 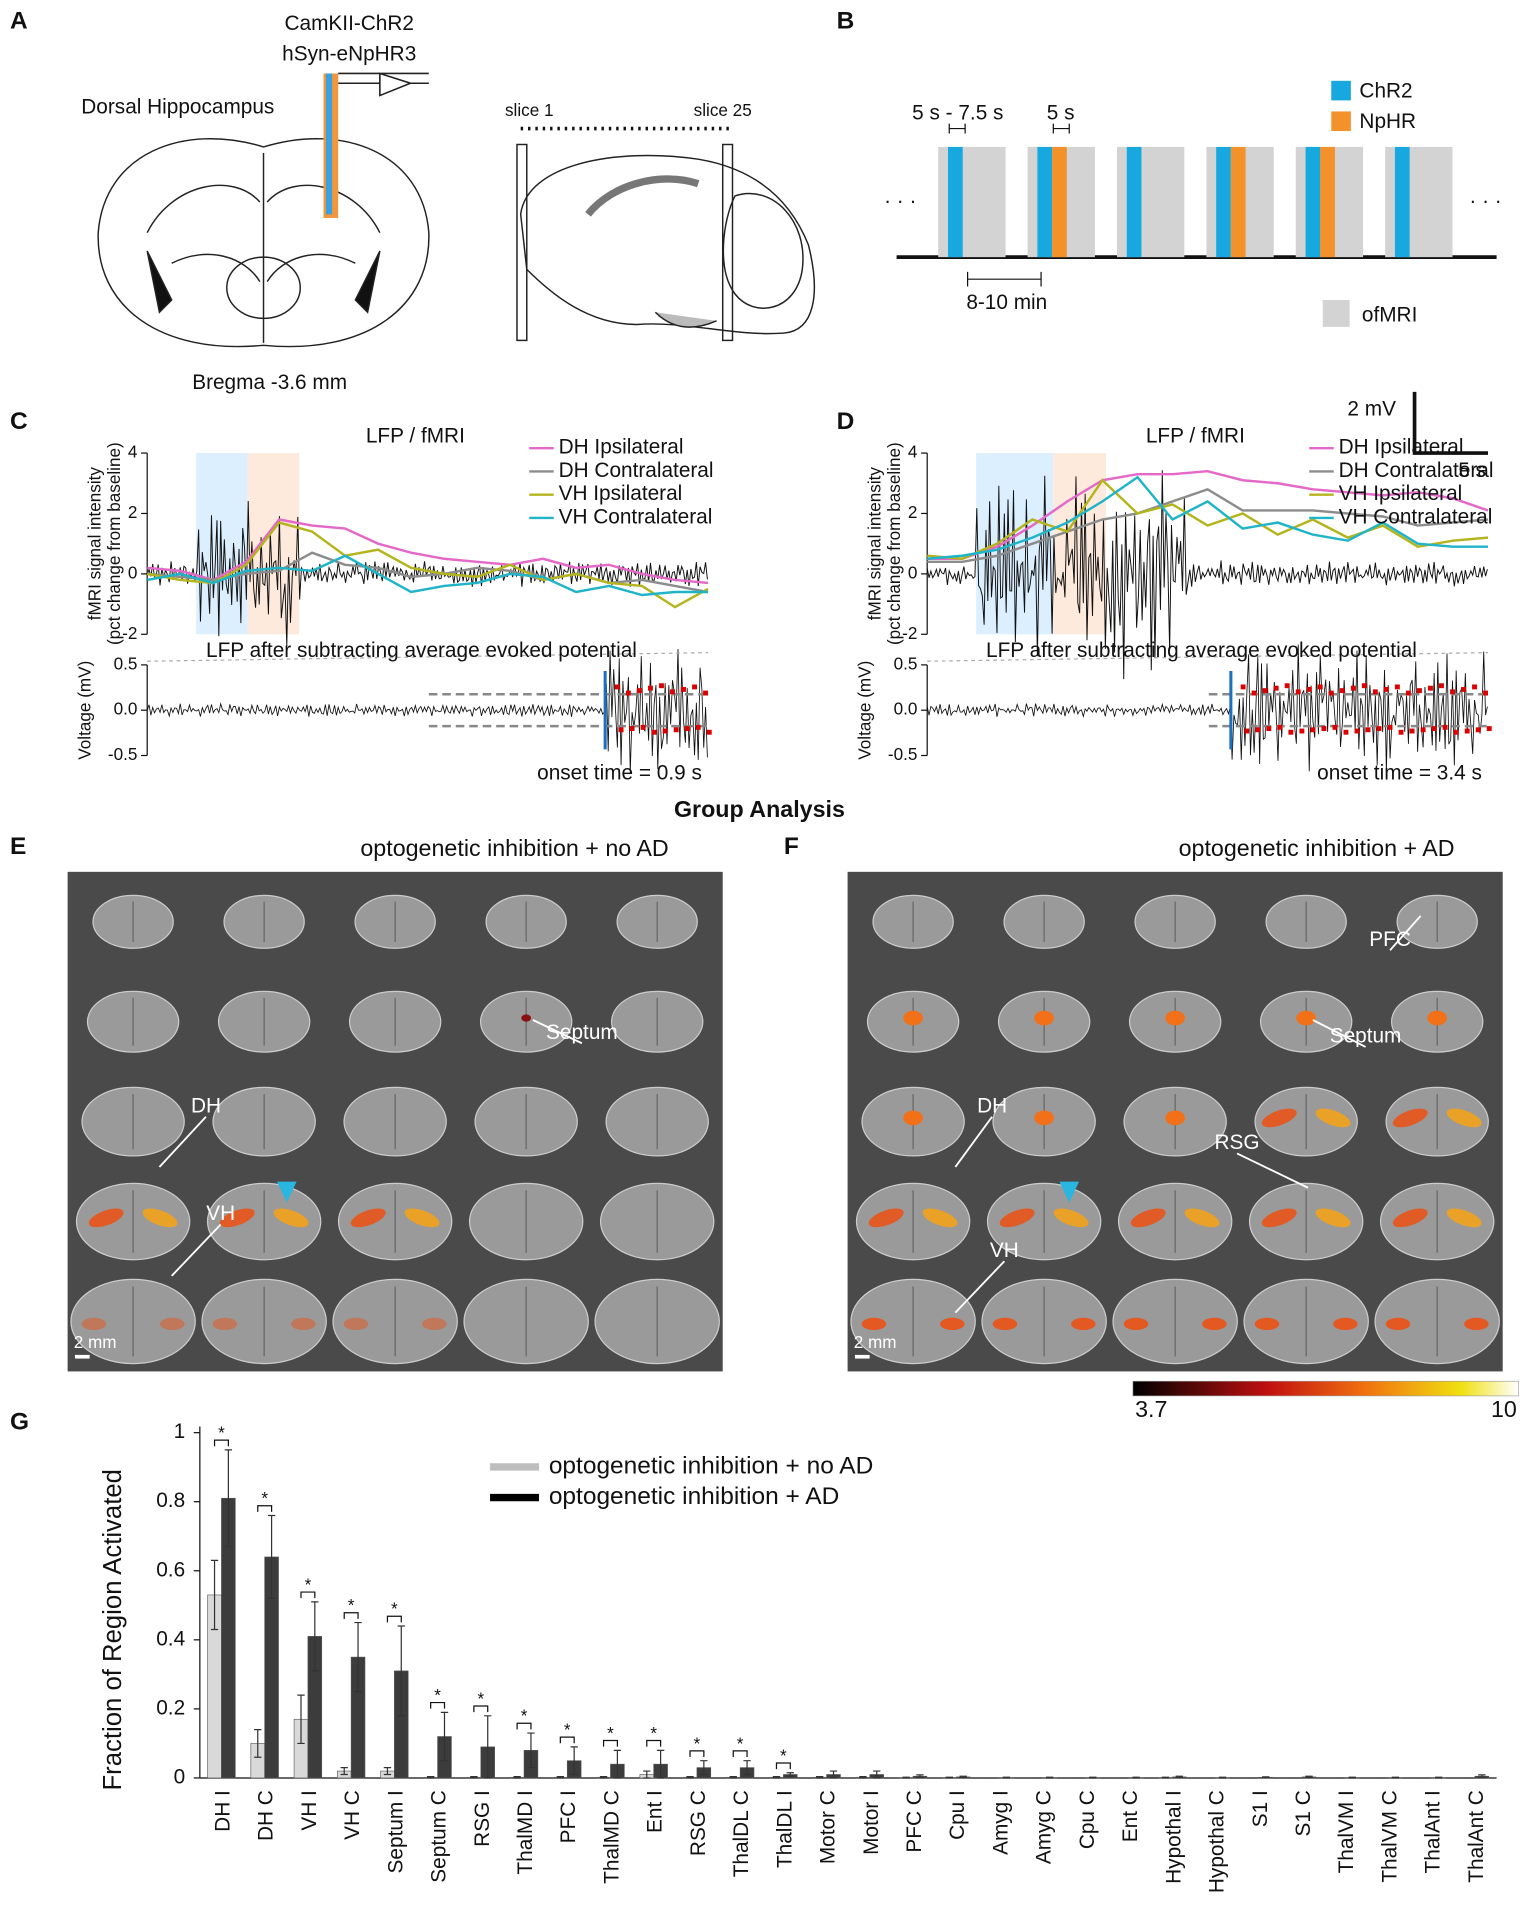 I want to click on x-tick-label: Motor C, so click(x=828, y=1827).